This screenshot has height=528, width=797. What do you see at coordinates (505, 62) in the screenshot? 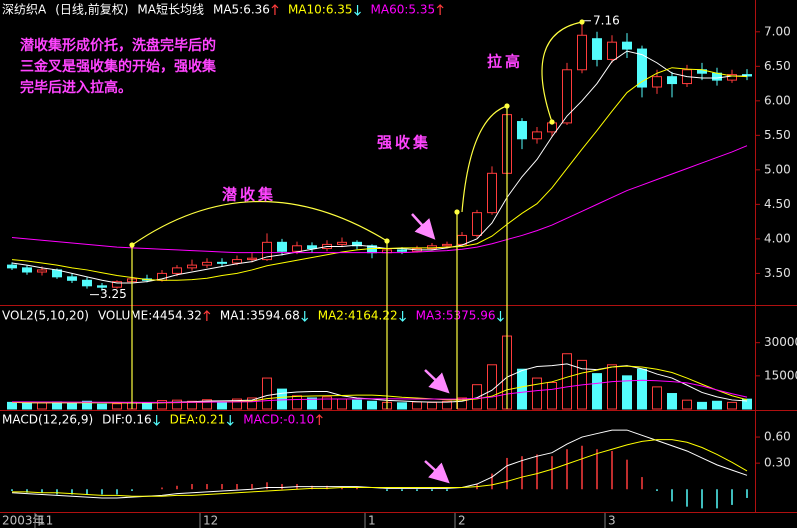
I see `annotation: 拉高` at bounding box center [505, 62].